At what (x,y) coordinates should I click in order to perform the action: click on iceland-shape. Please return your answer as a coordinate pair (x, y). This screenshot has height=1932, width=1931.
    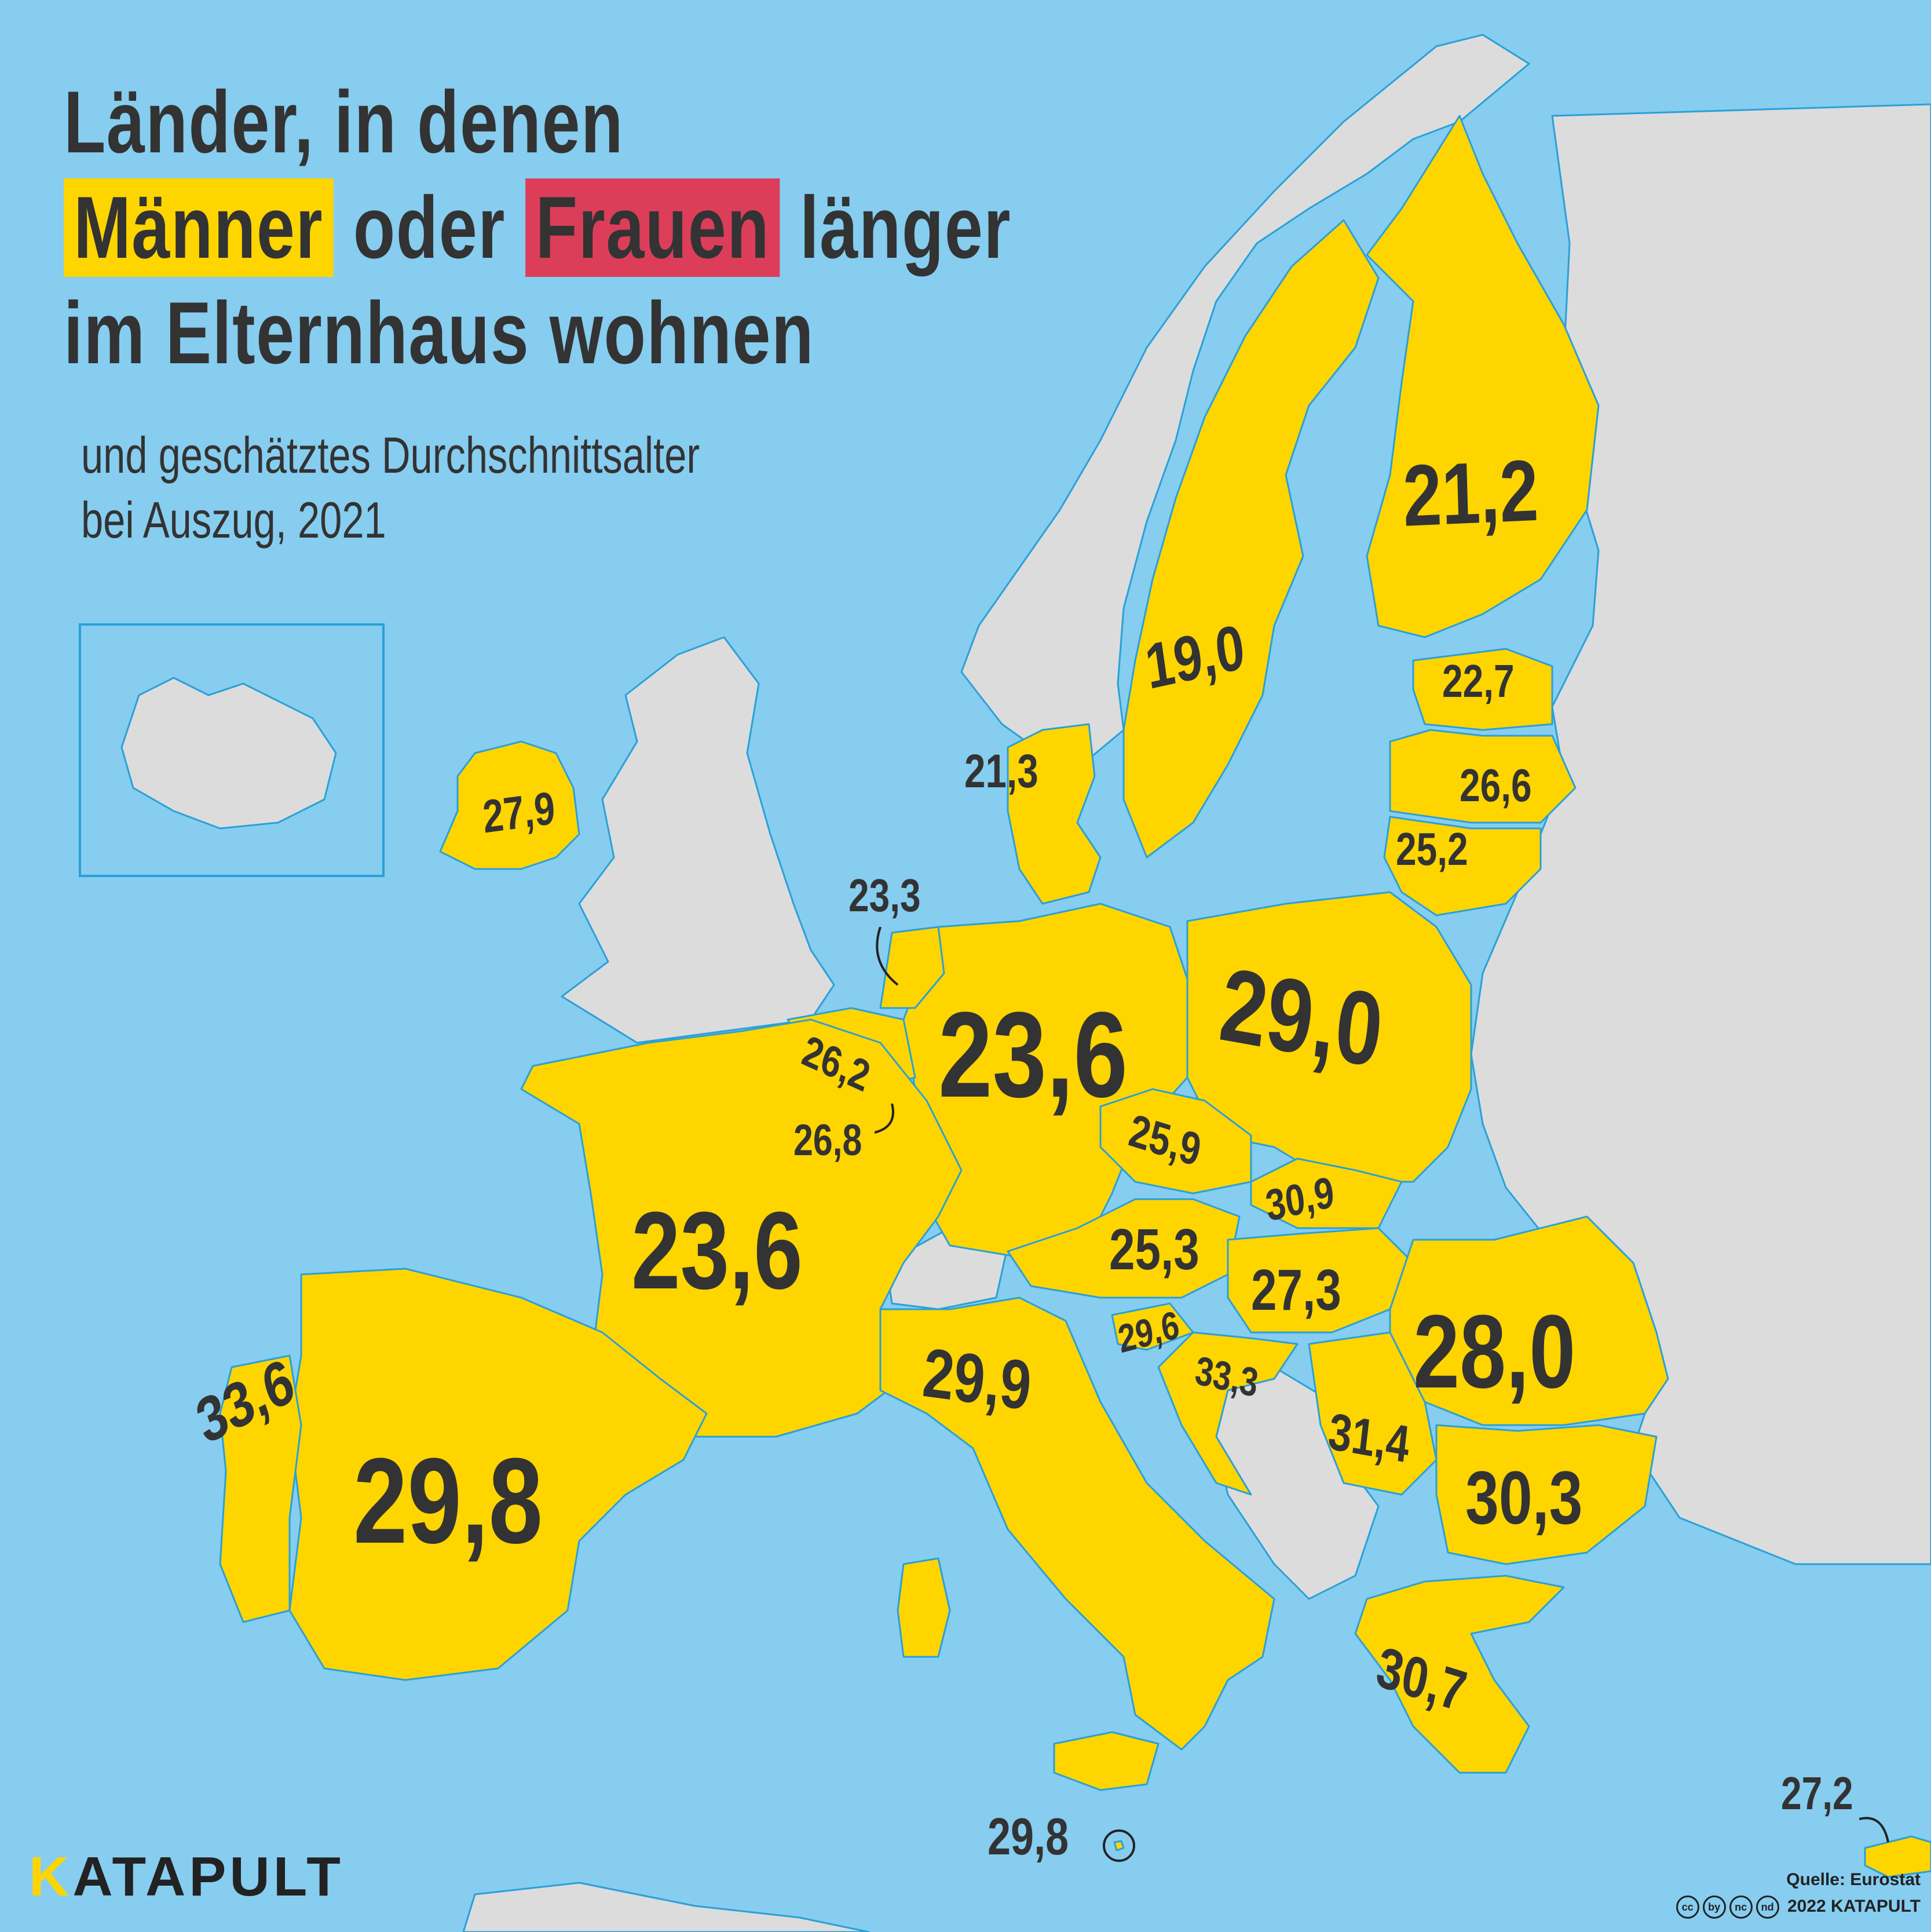
    Looking at the image, I should click on (228, 754).